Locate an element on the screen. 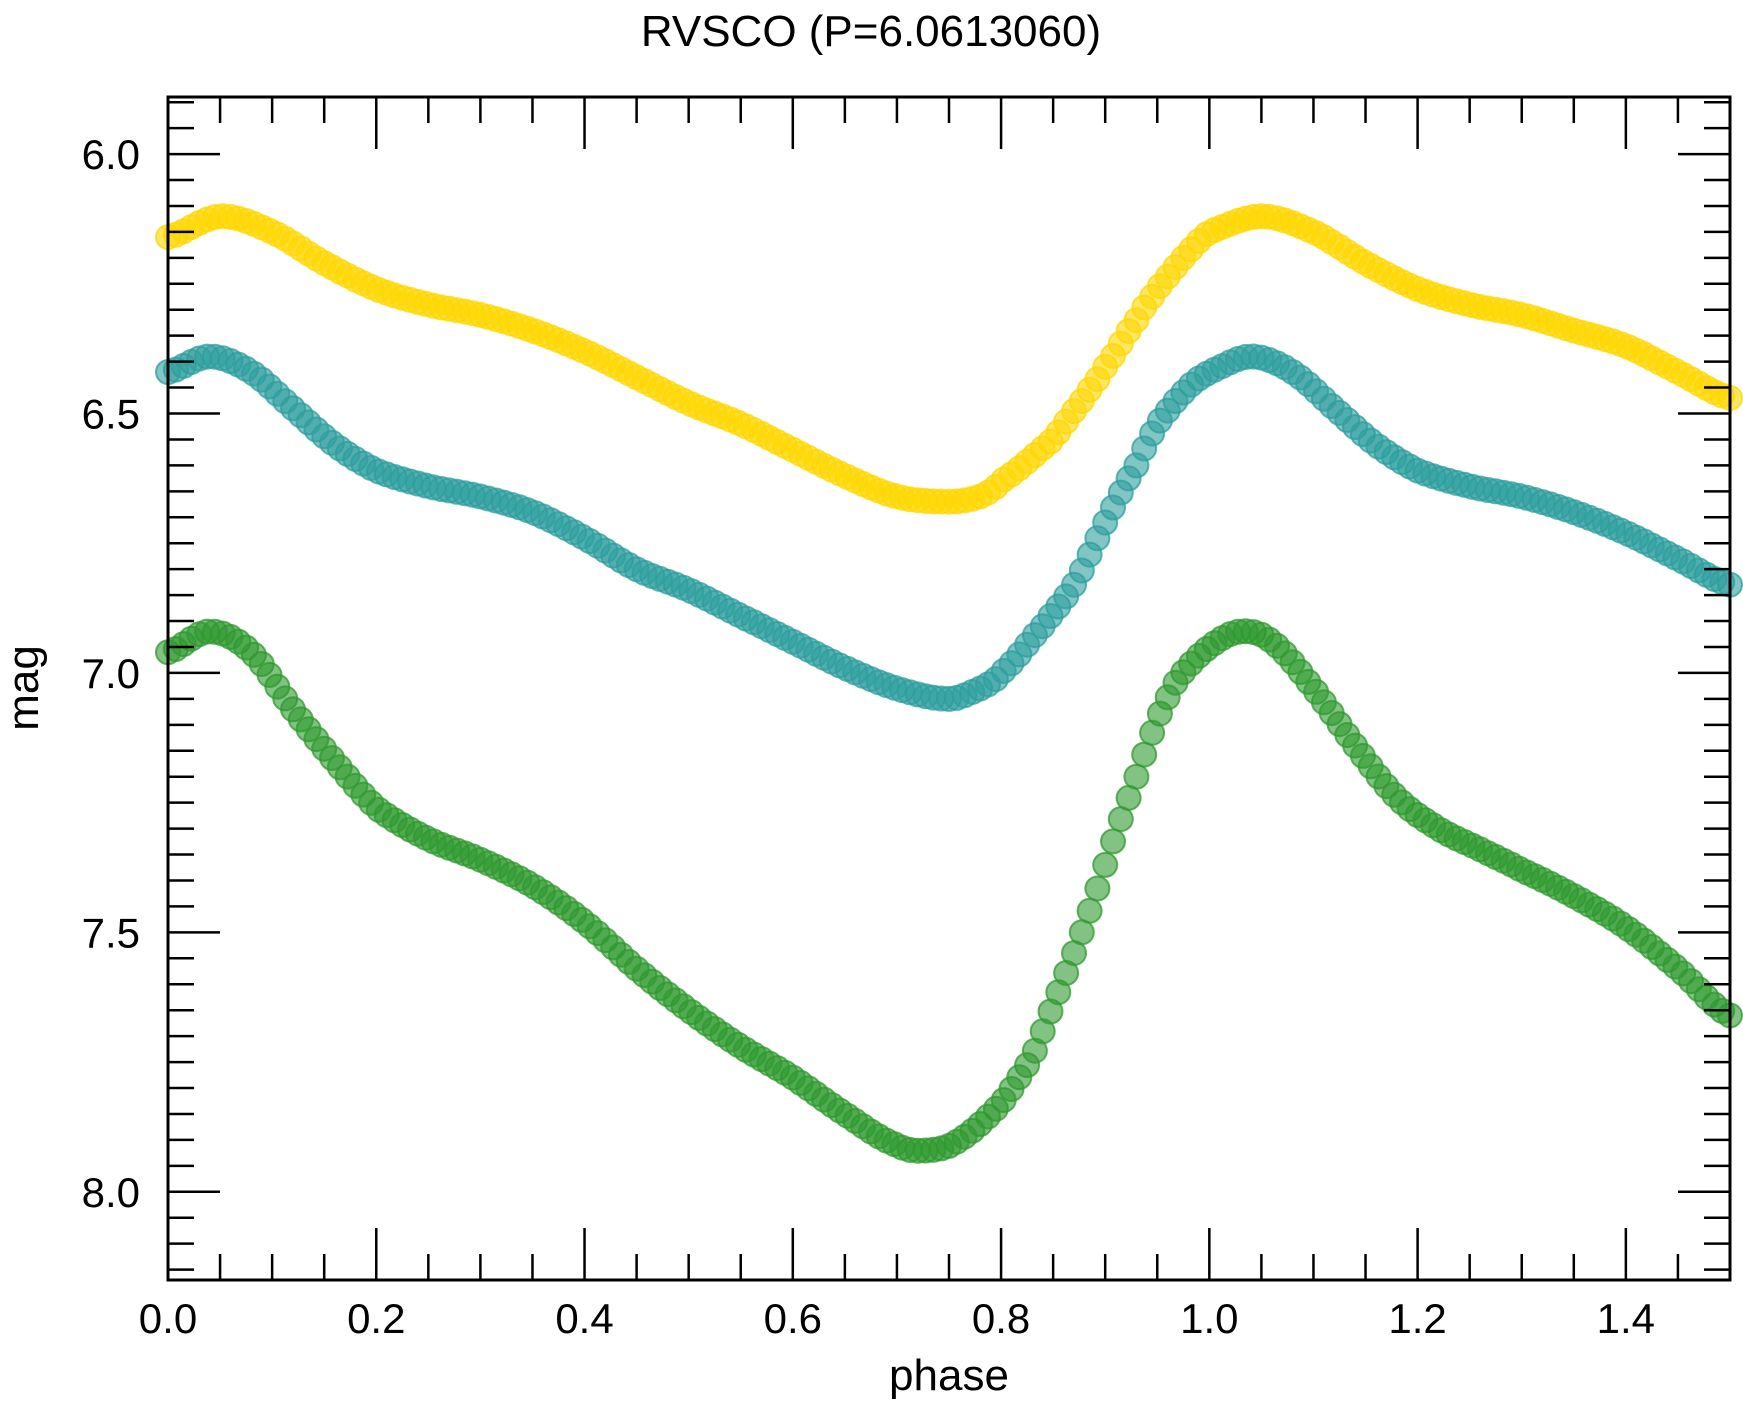  y-tick-labels: 6.0 6.5 7.0 7.5 8.0 is located at coordinates (111, 673).